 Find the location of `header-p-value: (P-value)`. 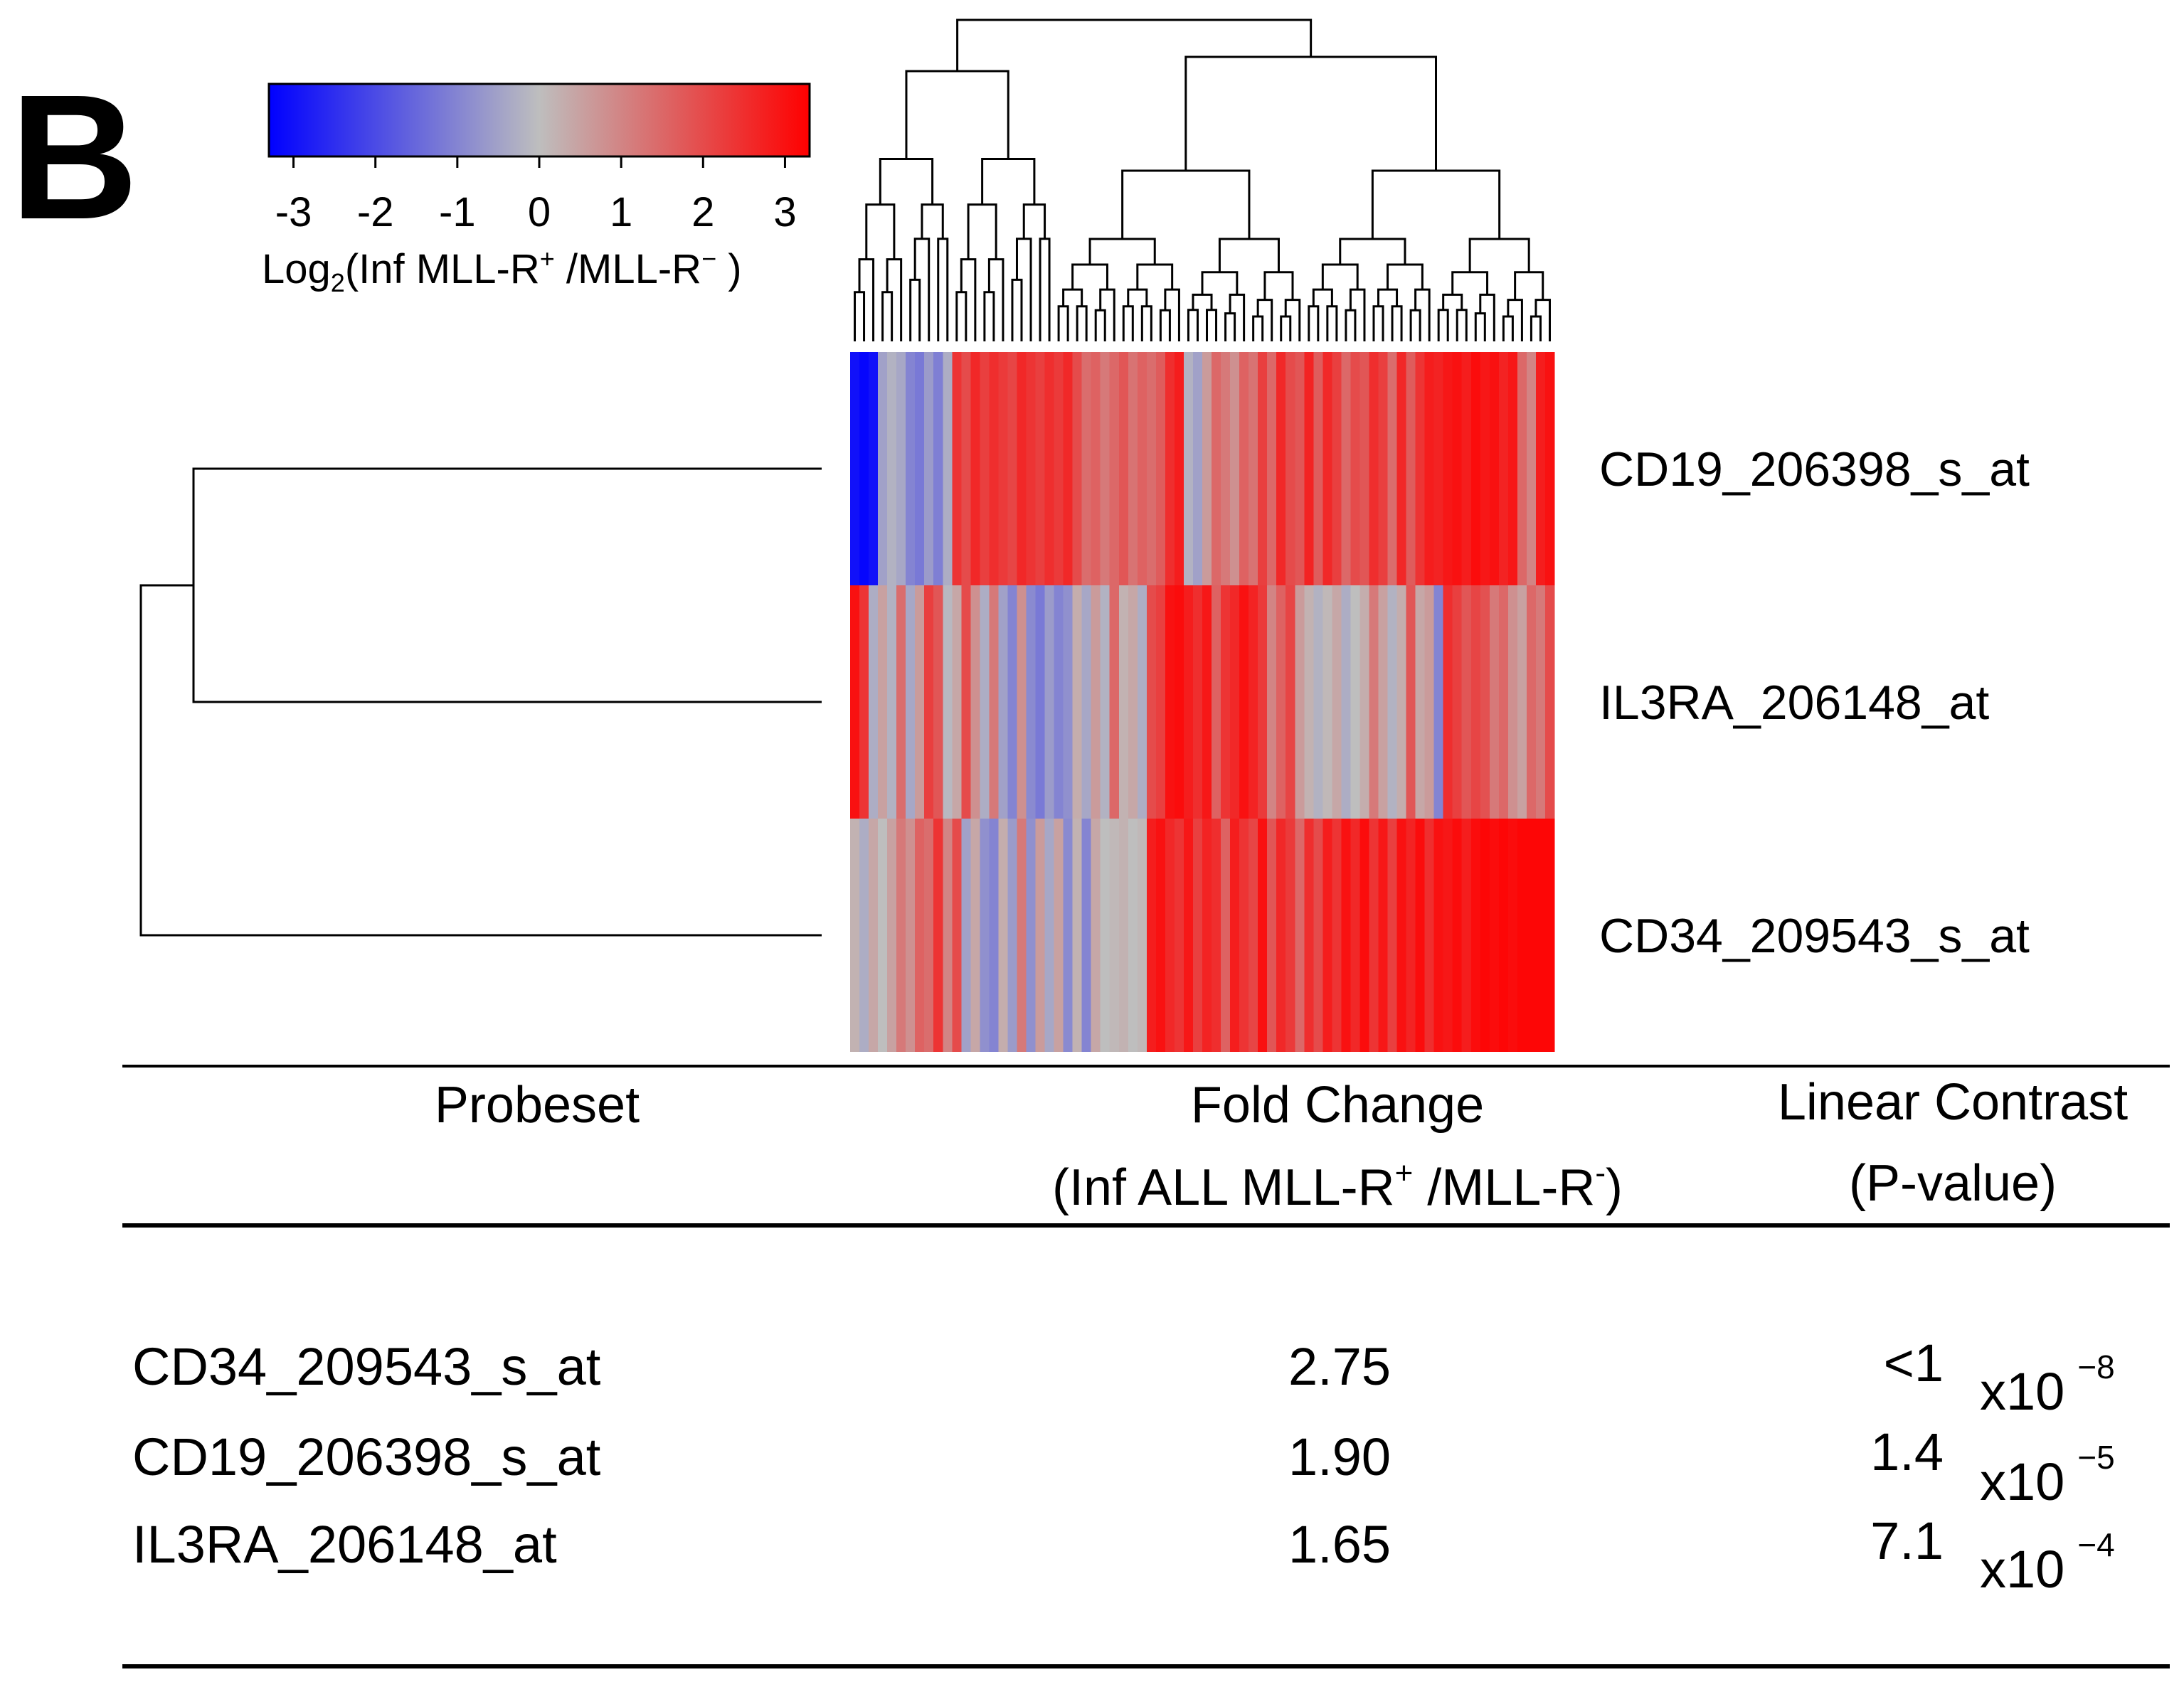

header-p-value: (P-value) is located at coordinates (1952, 1183).